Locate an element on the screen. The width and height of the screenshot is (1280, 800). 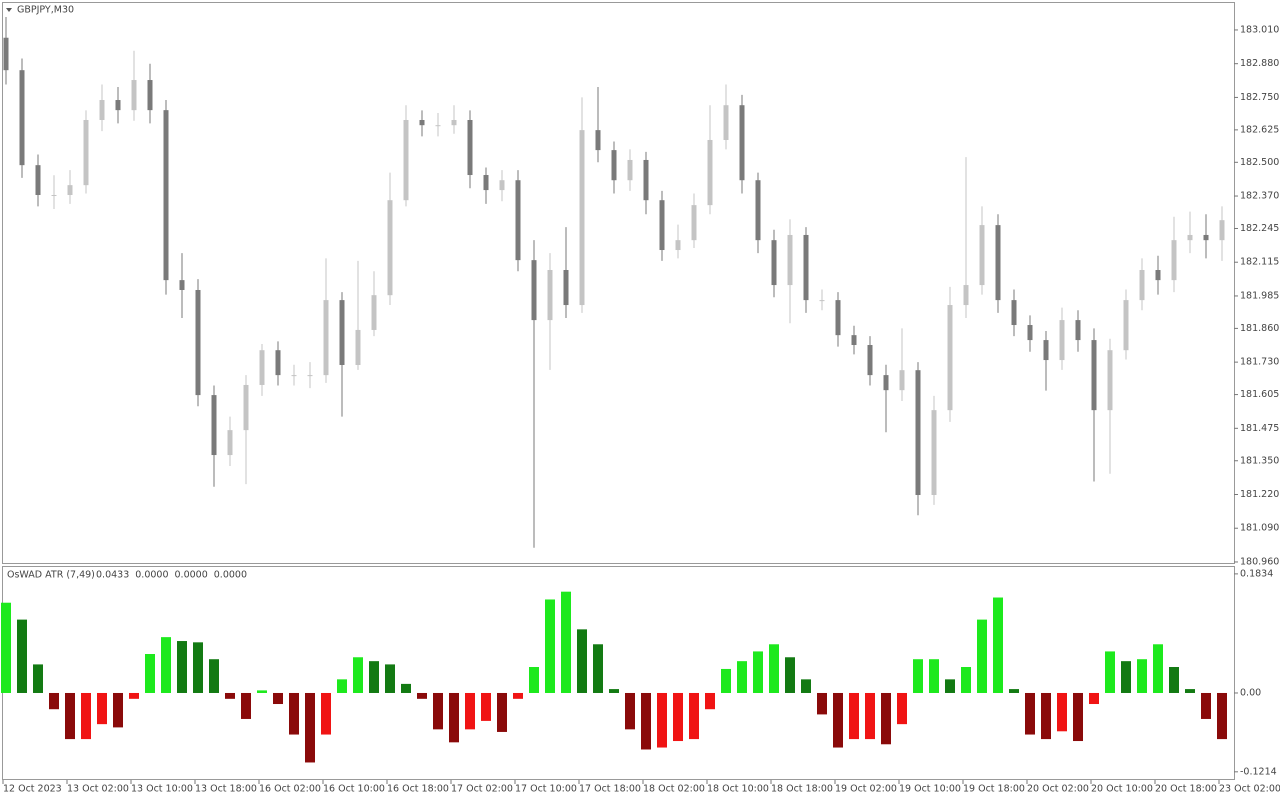
y-tick-label: 0.00 is located at coordinates (1250, 692).